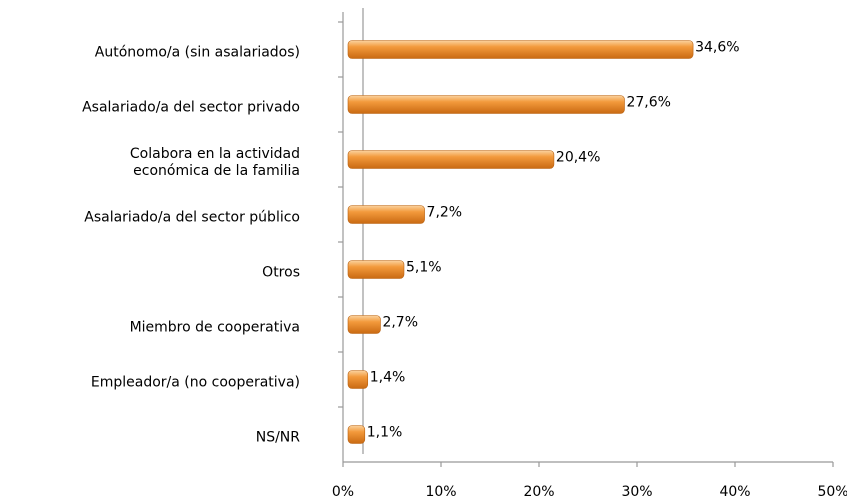 This screenshot has width=847, height=504. Describe the element at coordinates (832, 492) in the screenshot. I see `x-tick-label: 50%` at that location.